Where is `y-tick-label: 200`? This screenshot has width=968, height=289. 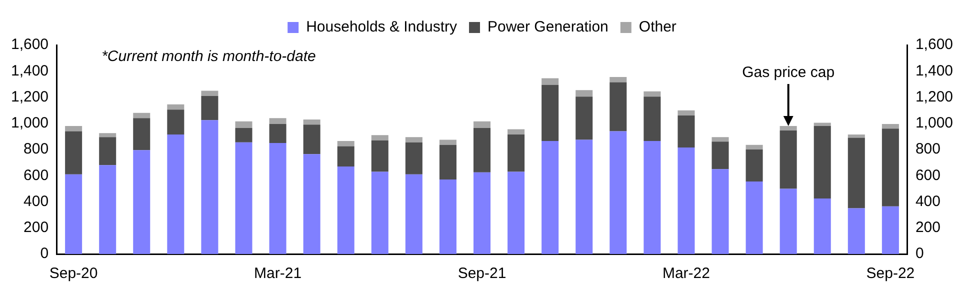
y-tick-label: 200 is located at coordinates (36, 227).